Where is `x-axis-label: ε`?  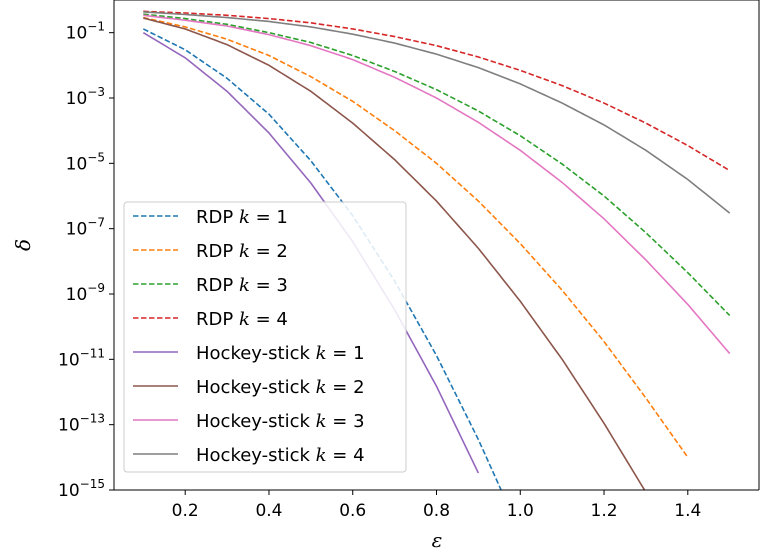
x-axis-label: ε is located at coordinates (437, 540).